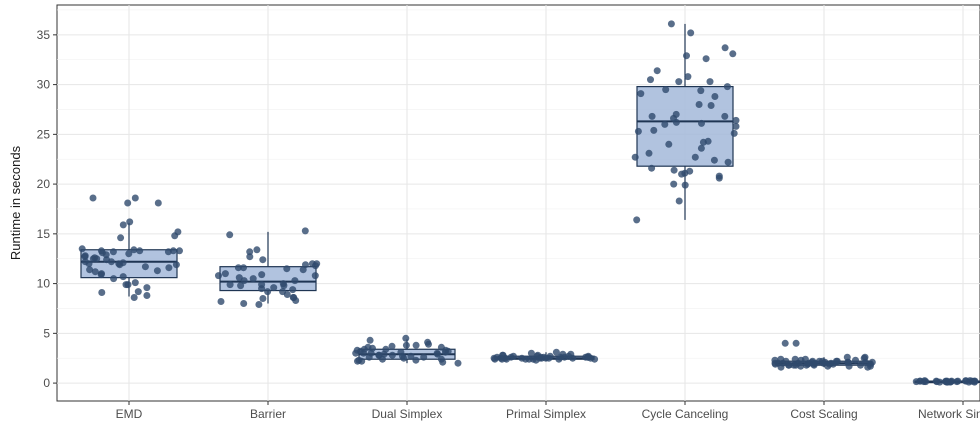 The image size is (980, 426). Describe the element at coordinates (685, 126) in the screenshot. I see `box-iqr` at that location.